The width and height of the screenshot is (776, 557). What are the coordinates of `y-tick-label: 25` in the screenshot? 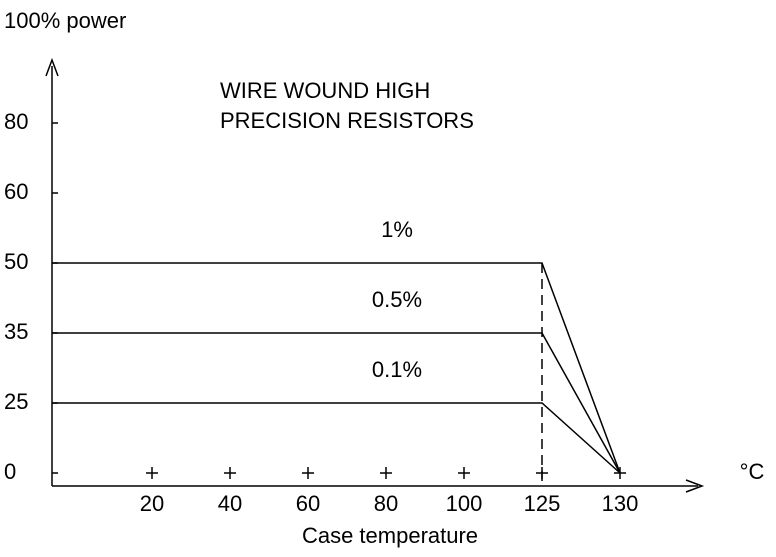 It's located at (16, 401).